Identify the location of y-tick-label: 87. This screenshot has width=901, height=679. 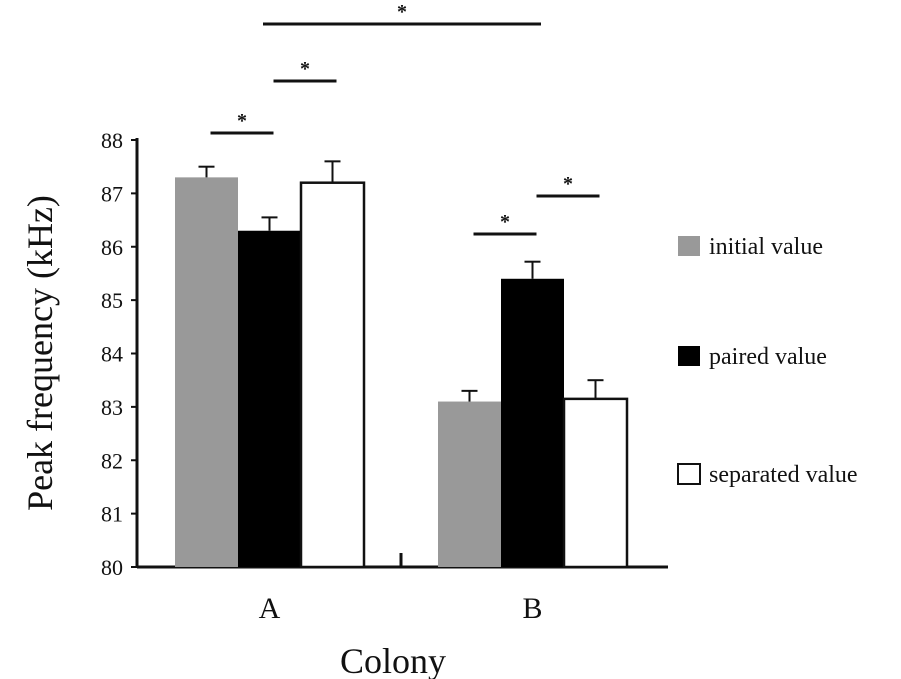
(112, 193).